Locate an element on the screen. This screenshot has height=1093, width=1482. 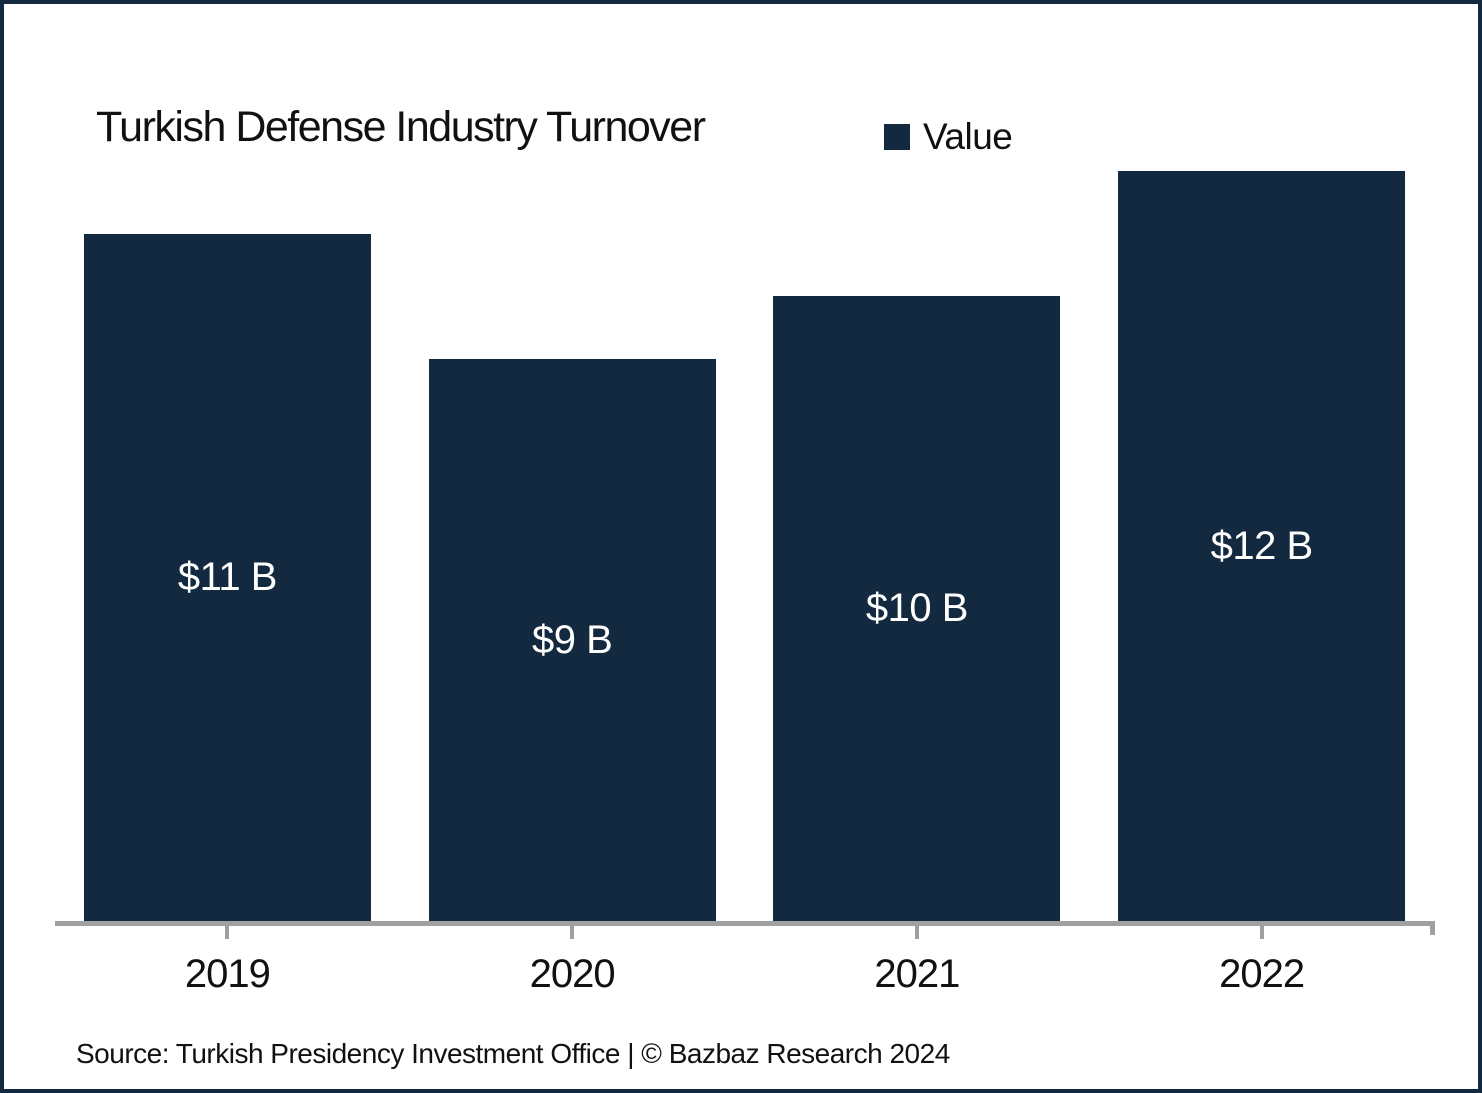
bar-value-label: $12 B is located at coordinates (1262, 545).